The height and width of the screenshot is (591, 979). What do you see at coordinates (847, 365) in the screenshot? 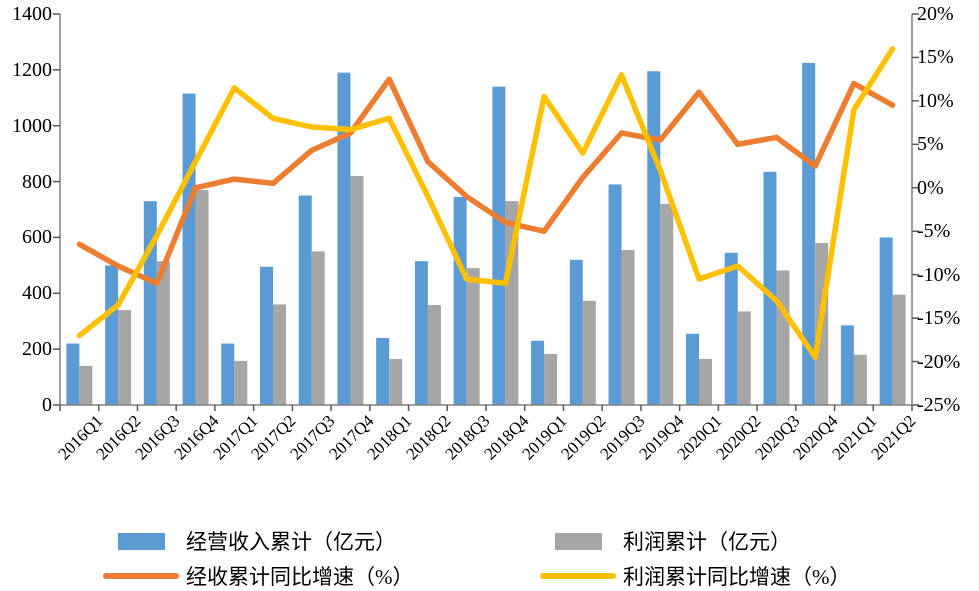
I see `revenue-total-bar-2021Q1` at bounding box center [847, 365].